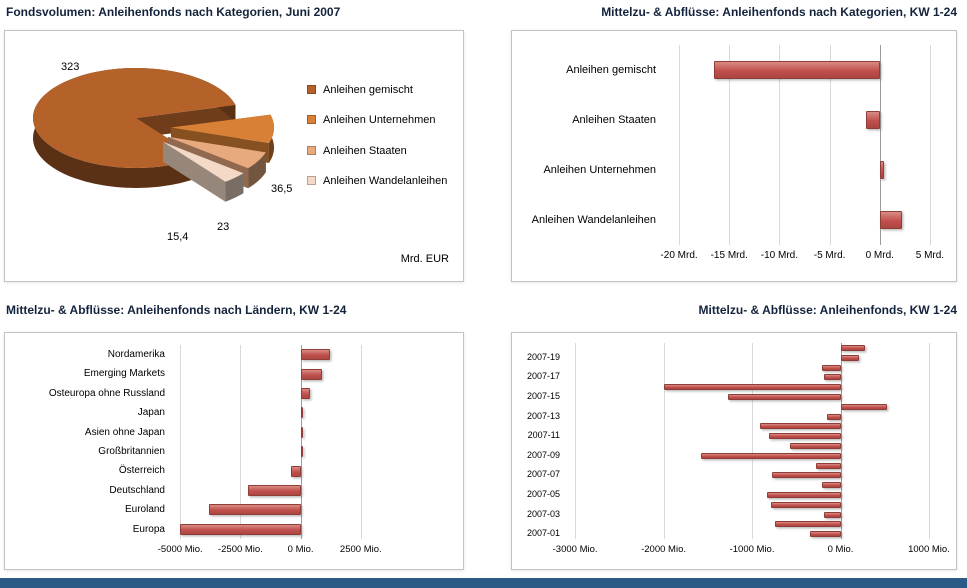  What do you see at coordinates (377, 120) in the screenshot?
I see `legend-item: Anleihen Unternehmen` at bounding box center [377, 120].